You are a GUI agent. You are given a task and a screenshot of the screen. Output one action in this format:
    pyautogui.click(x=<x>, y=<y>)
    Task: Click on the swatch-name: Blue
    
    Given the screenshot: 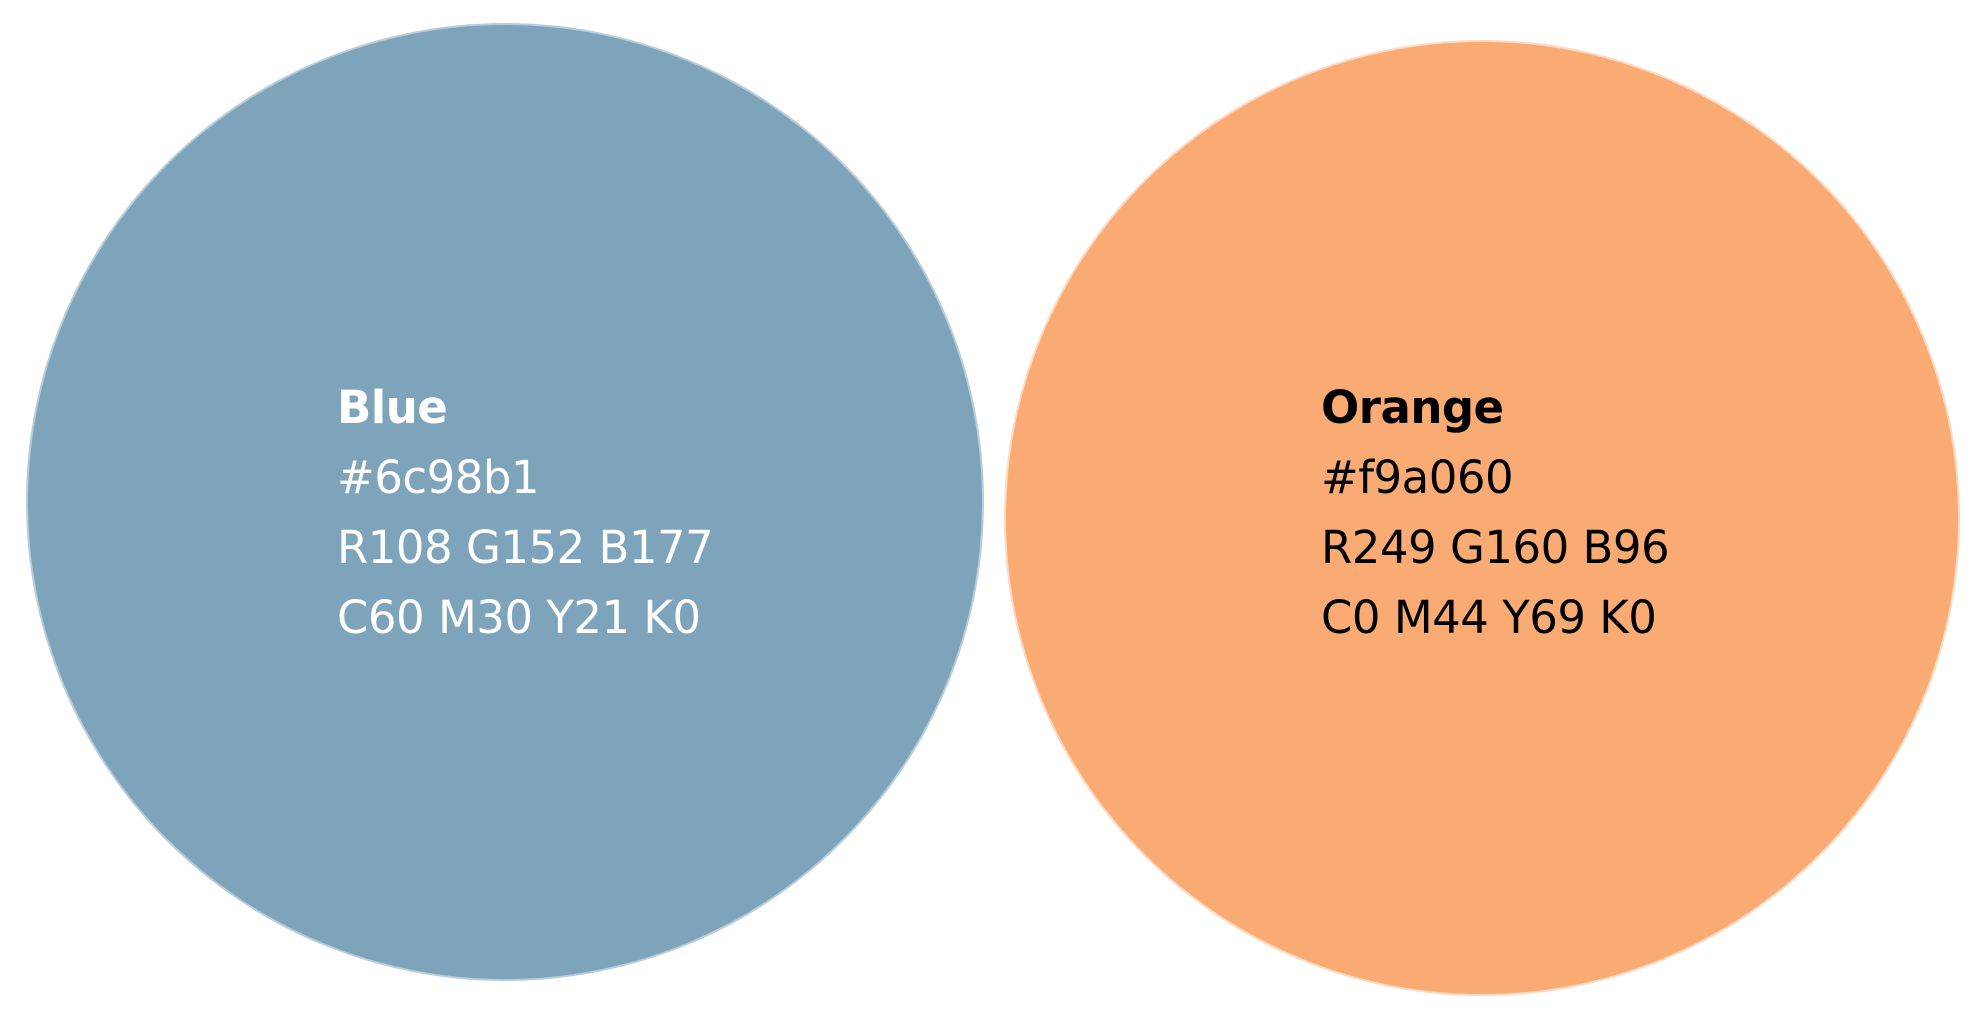 What is the action you would take?
    pyautogui.click(x=392, y=407)
    